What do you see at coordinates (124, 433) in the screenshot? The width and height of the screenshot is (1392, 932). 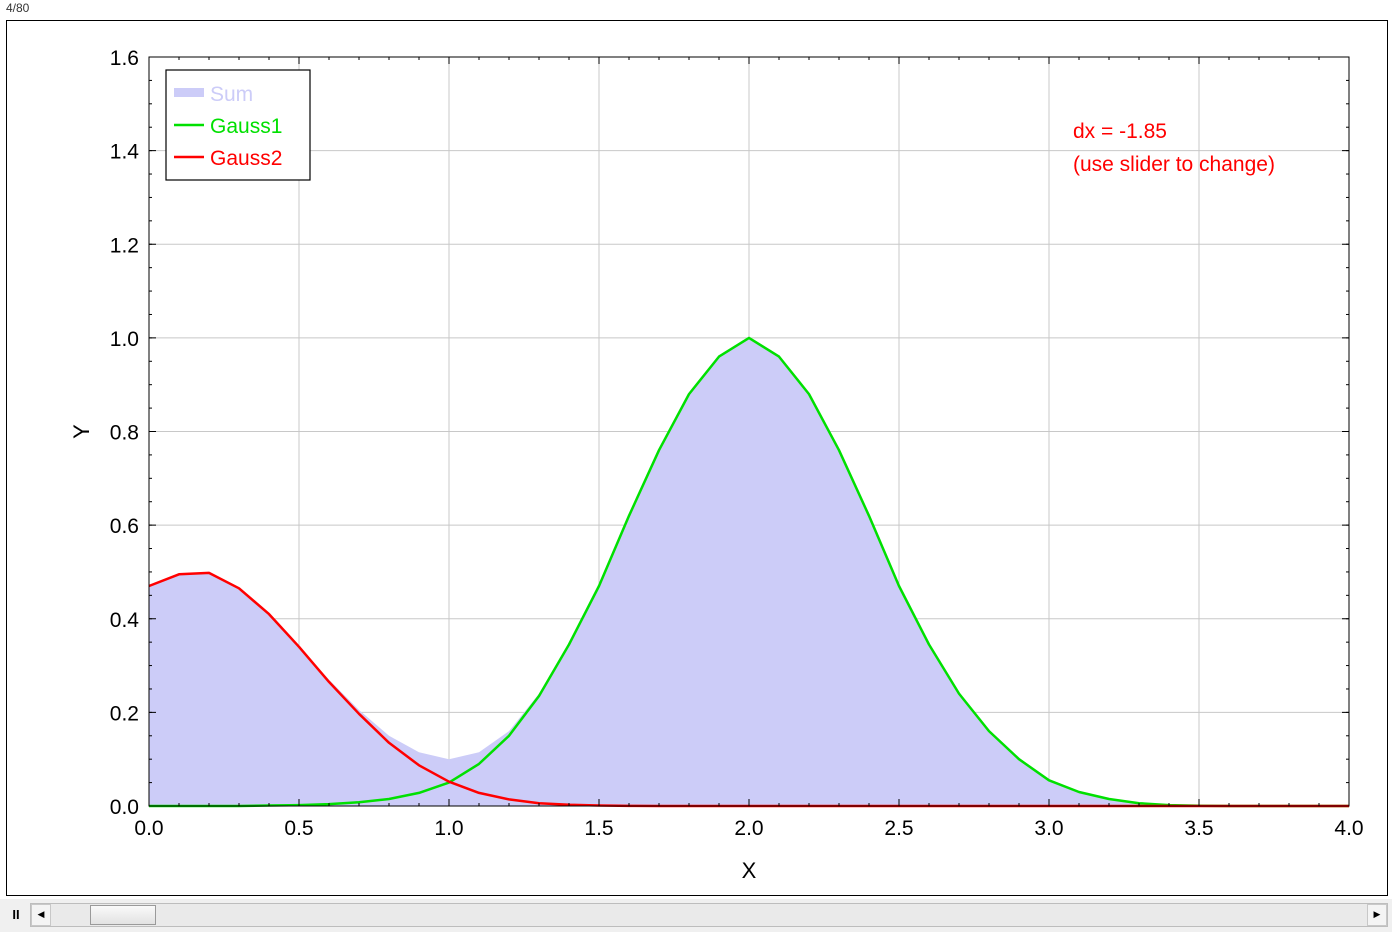 I see `y-tick-label: 0.8` at bounding box center [124, 433].